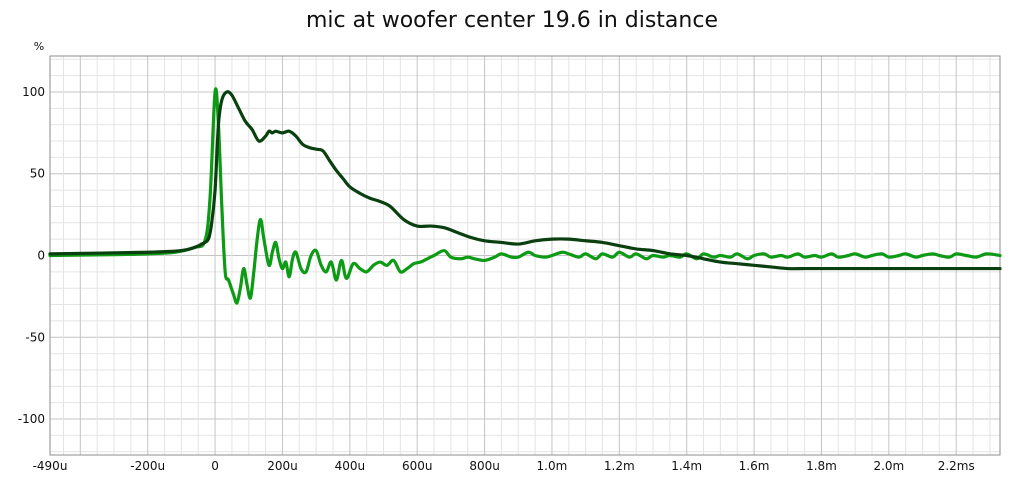  What do you see at coordinates (888, 466) in the screenshot?
I see `x-tick-label: 2.0m` at bounding box center [888, 466].